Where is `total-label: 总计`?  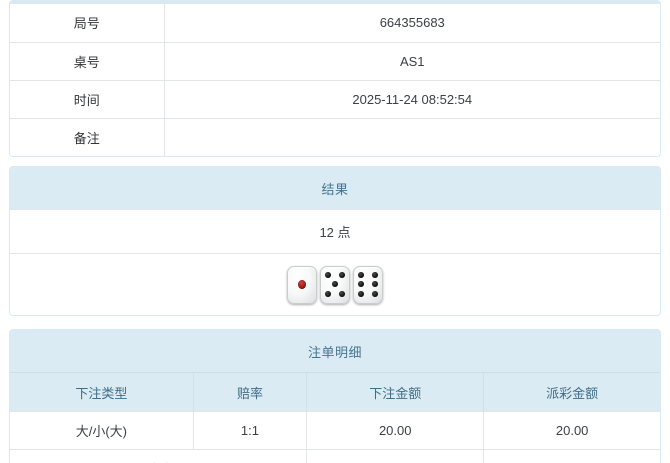 total-label: 总计 is located at coordinates (158, 456).